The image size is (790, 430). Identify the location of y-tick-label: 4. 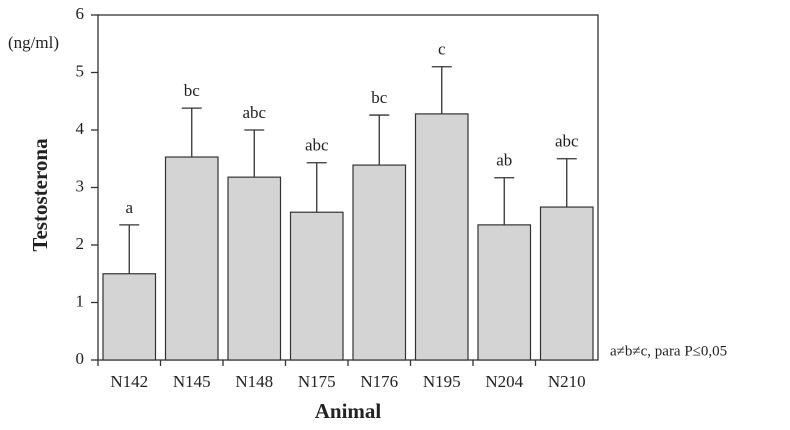
(80, 128).